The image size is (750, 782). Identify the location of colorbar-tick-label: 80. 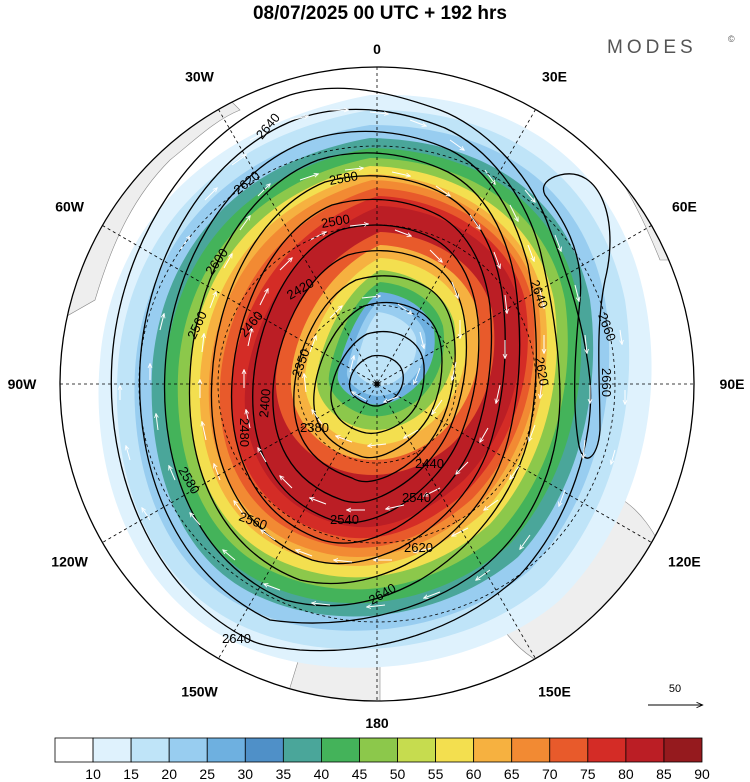
(626, 774).